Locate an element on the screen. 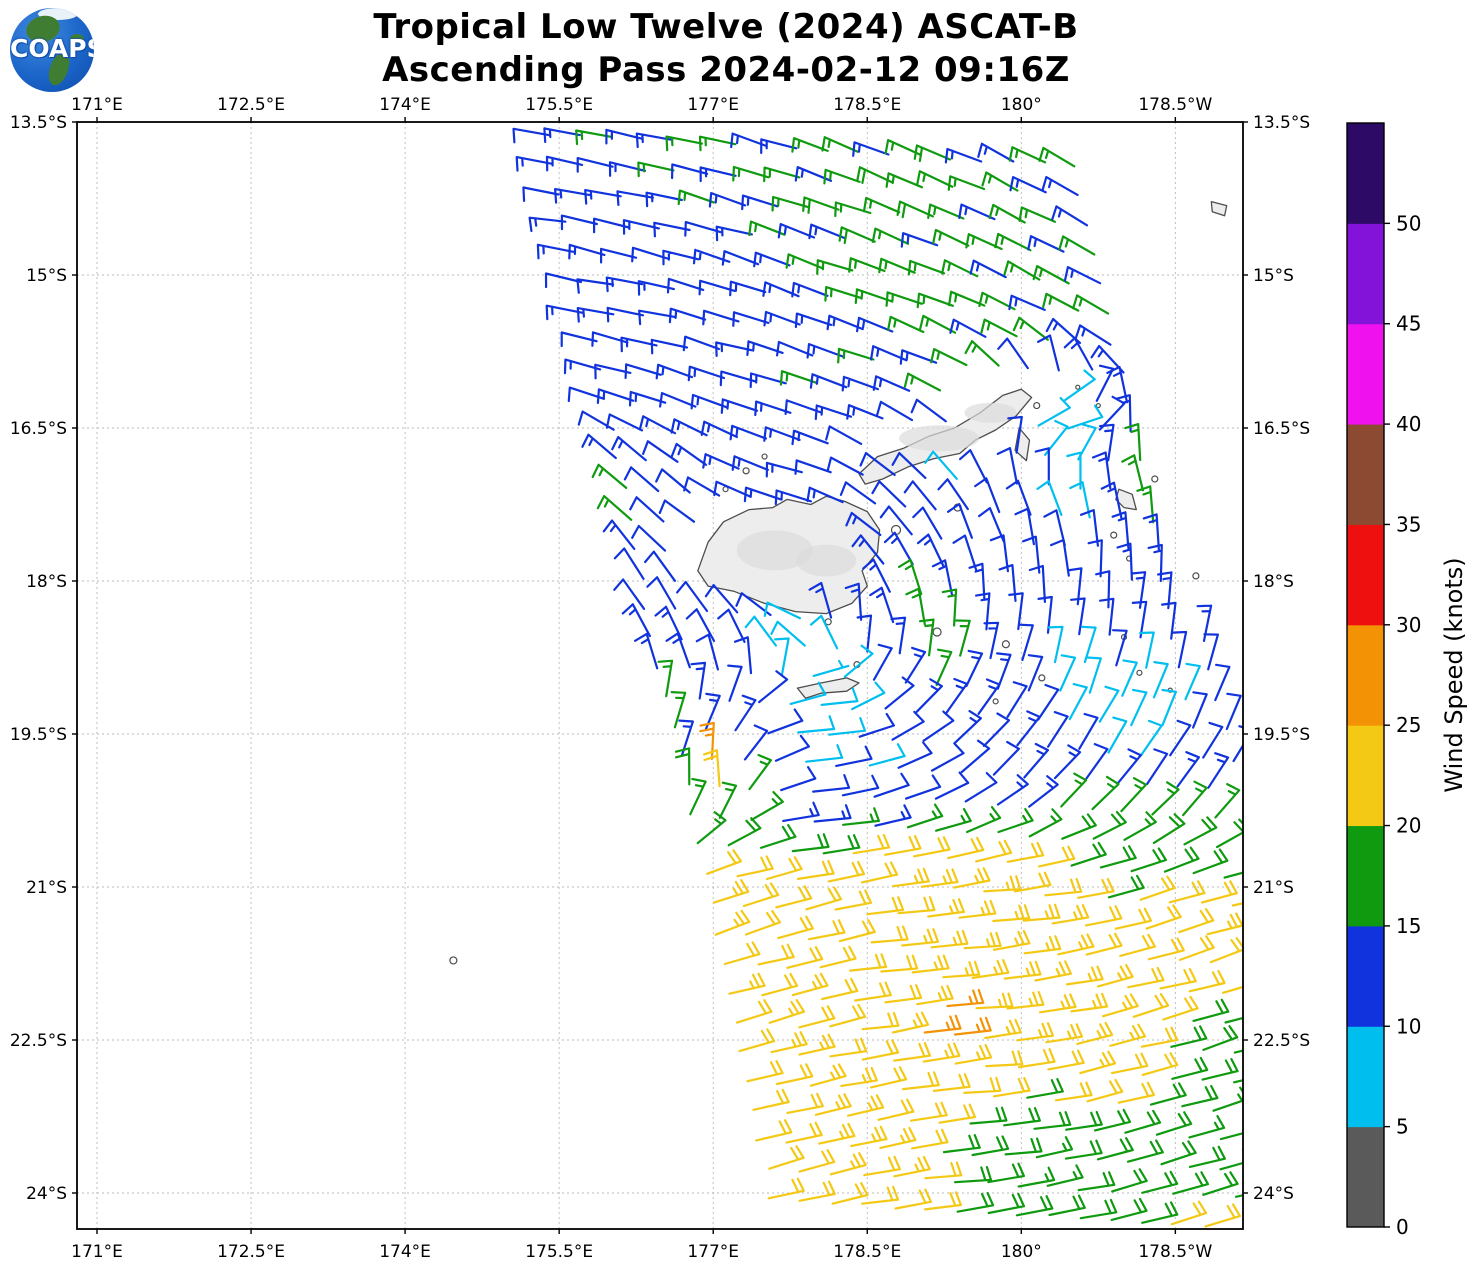 This screenshot has width=1482, height=1264. island-terrain-shading is located at coordinates (939, 438).